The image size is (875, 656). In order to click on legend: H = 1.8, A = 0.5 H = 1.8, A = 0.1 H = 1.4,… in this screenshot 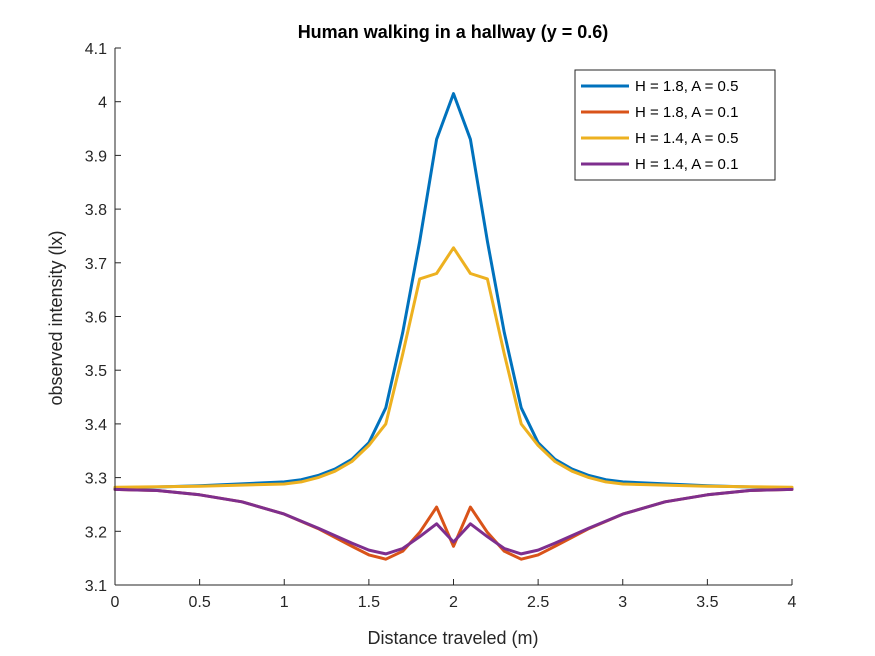, I will do `click(675, 125)`.